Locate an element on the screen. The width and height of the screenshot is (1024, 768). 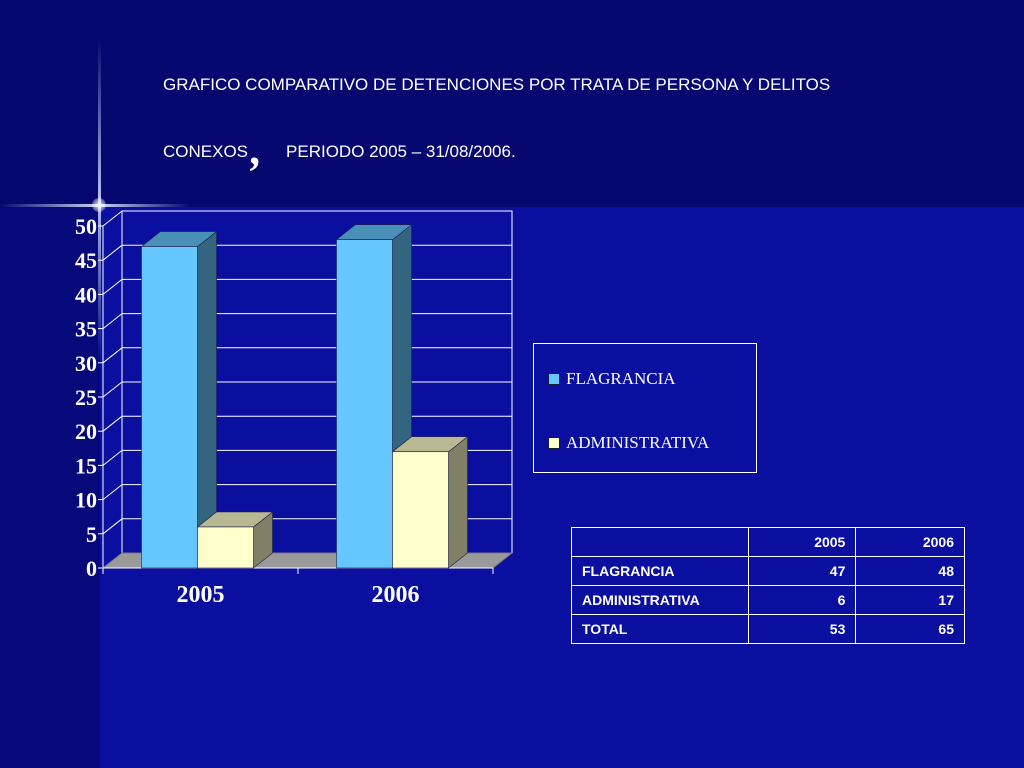
y-tick-label: 0 is located at coordinates (91, 568).